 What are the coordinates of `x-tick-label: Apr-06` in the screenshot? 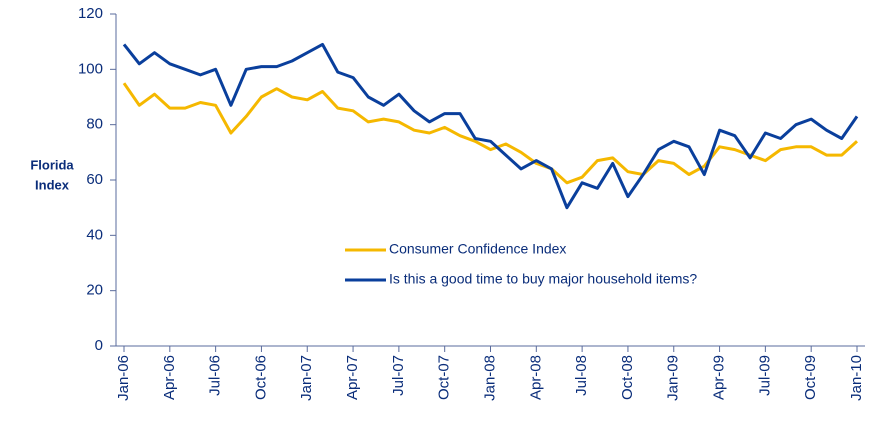 It's located at (169, 377).